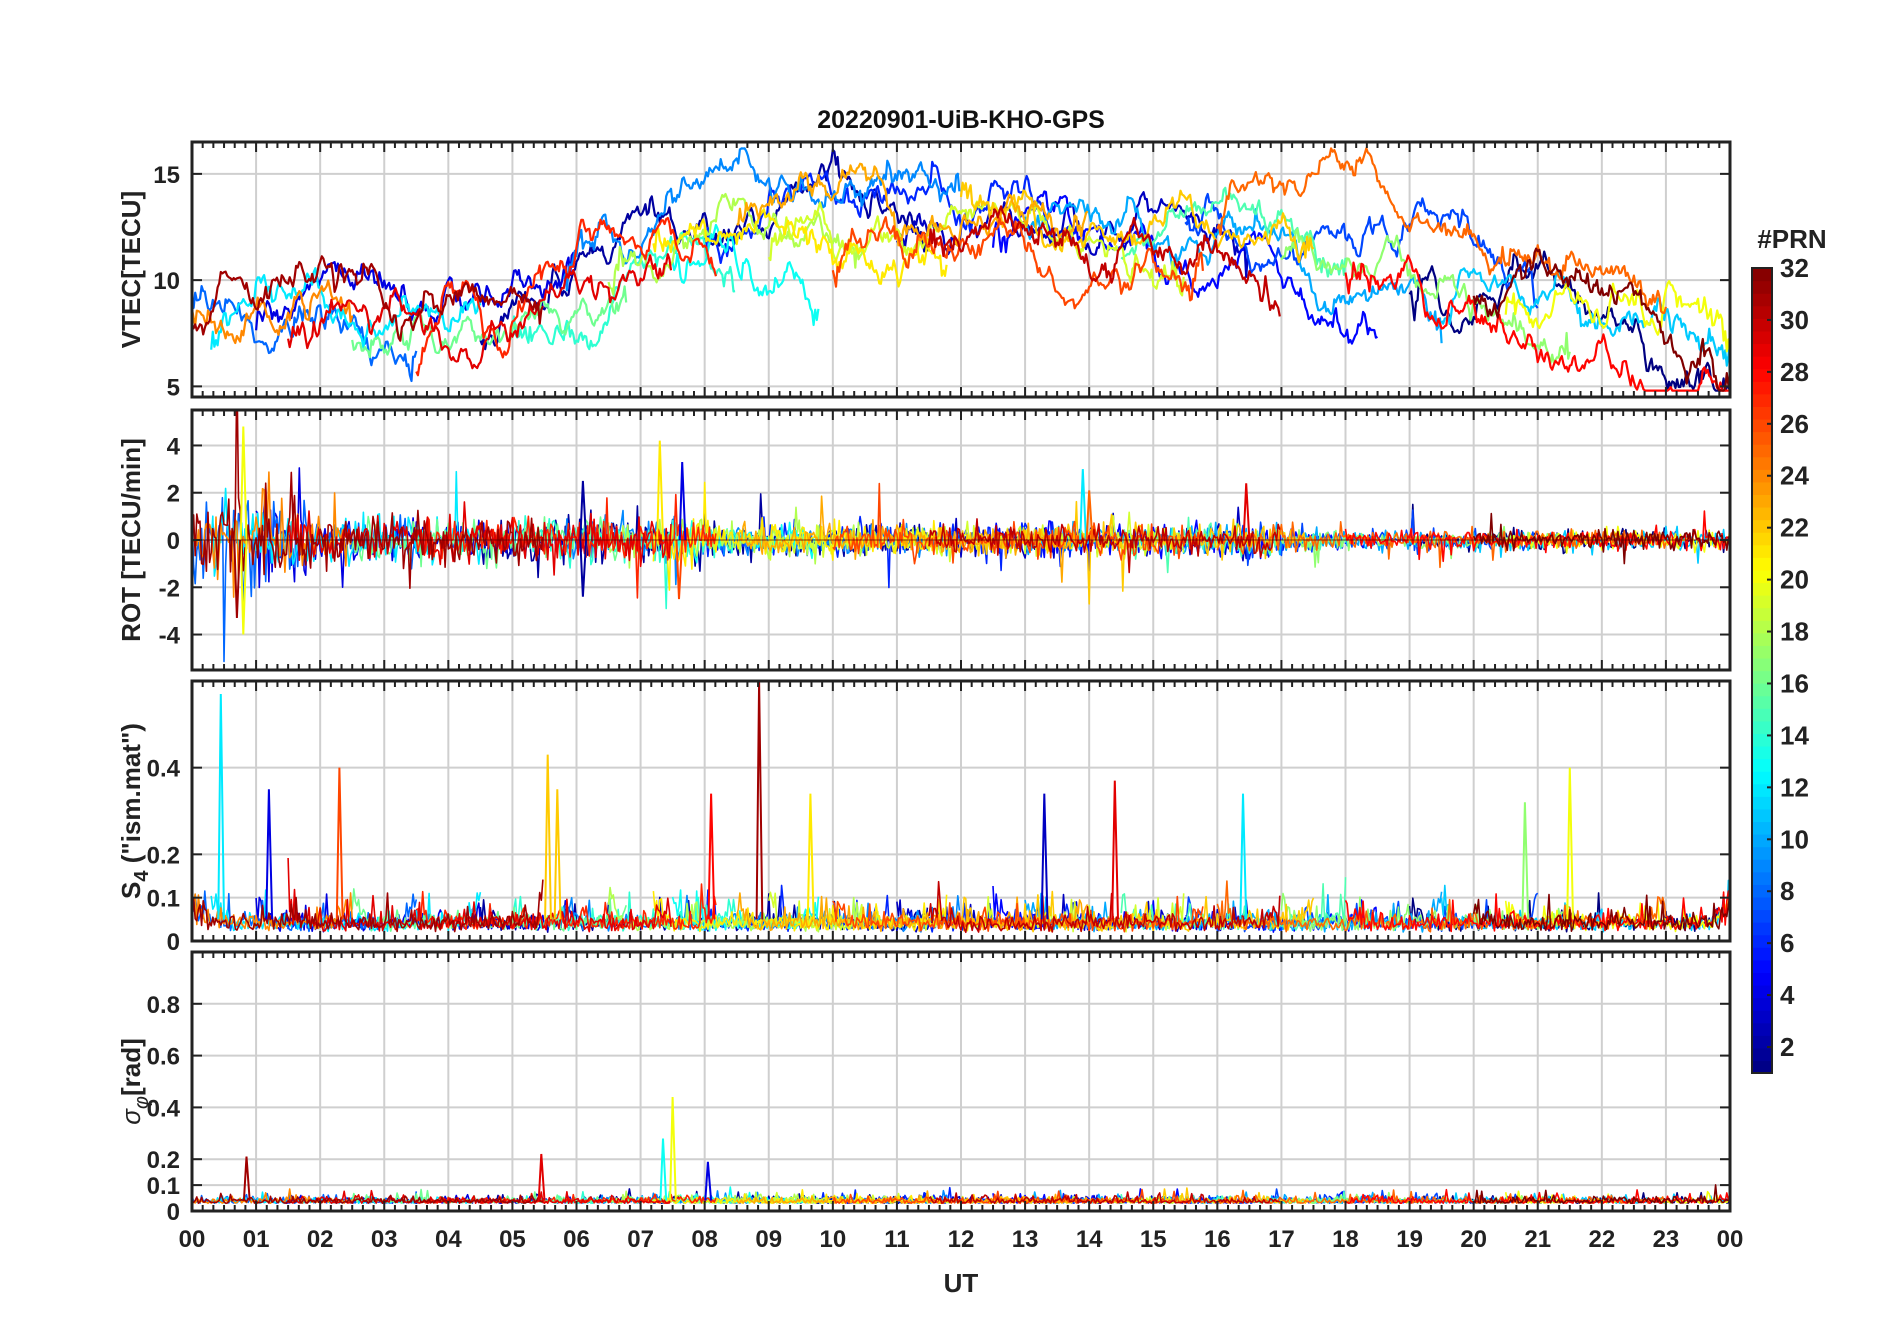 The image size is (1902, 1330). Describe the element at coordinates (768, 1239) in the screenshot. I see `x-tick-label: 09` at that location.